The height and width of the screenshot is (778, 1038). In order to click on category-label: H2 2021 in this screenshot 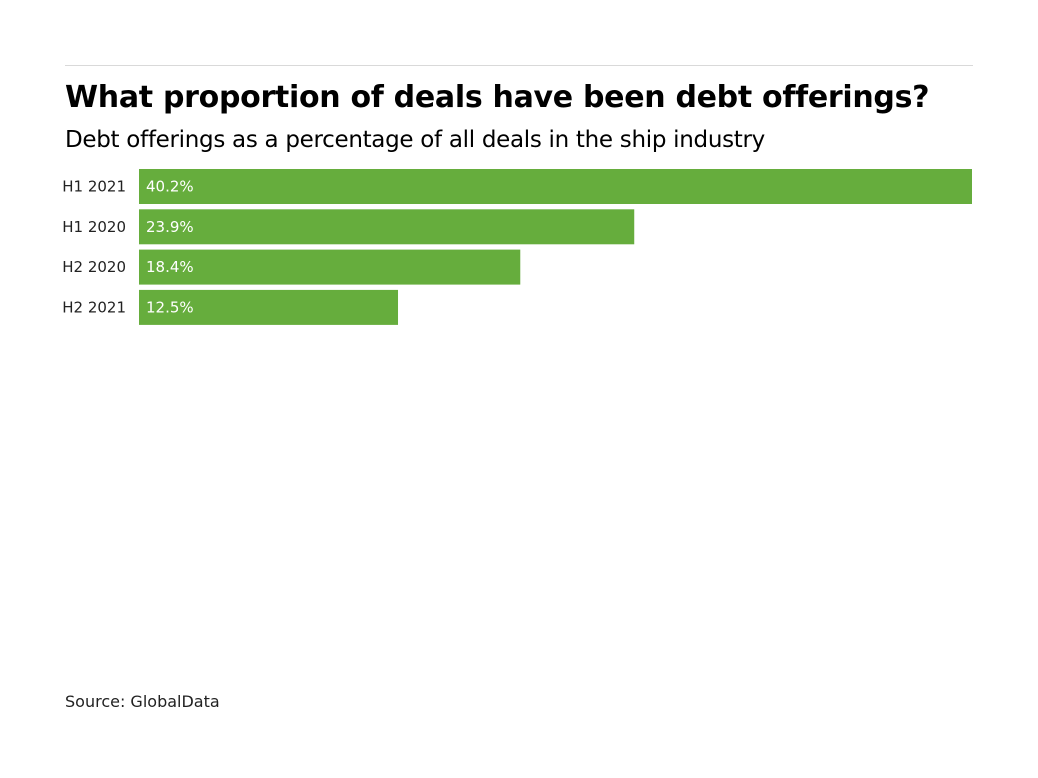, I will do `click(94, 307)`.